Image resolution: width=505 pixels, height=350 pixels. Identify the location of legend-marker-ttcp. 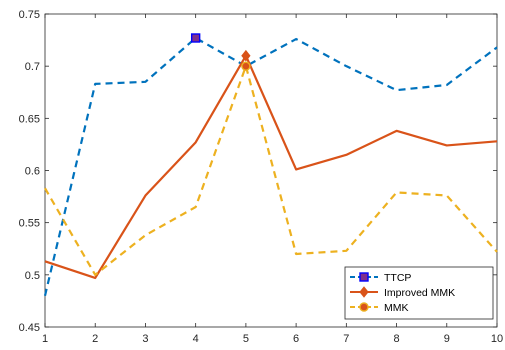
(364, 277).